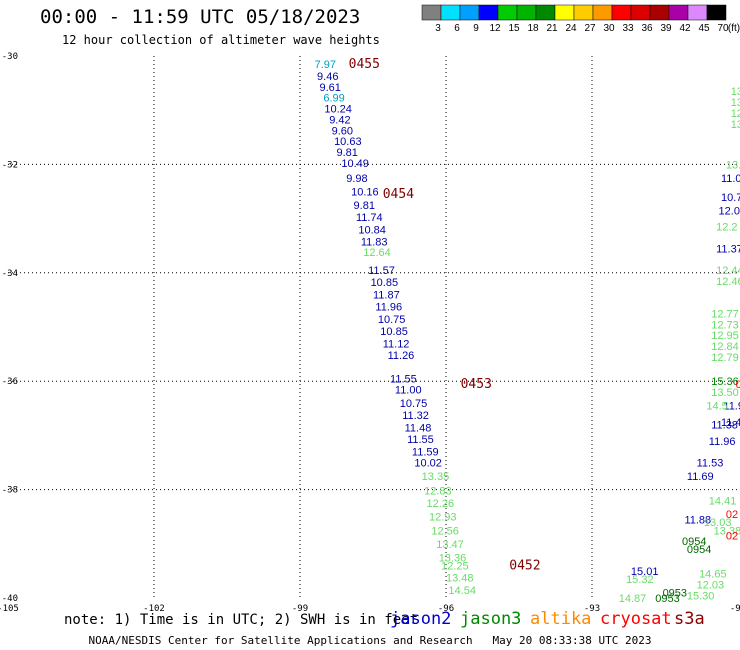 The height and width of the screenshot is (650, 740). What do you see at coordinates (10, 599) in the screenshot?
I see `lat-tick-label: -40` at bounding box center [10, 599].